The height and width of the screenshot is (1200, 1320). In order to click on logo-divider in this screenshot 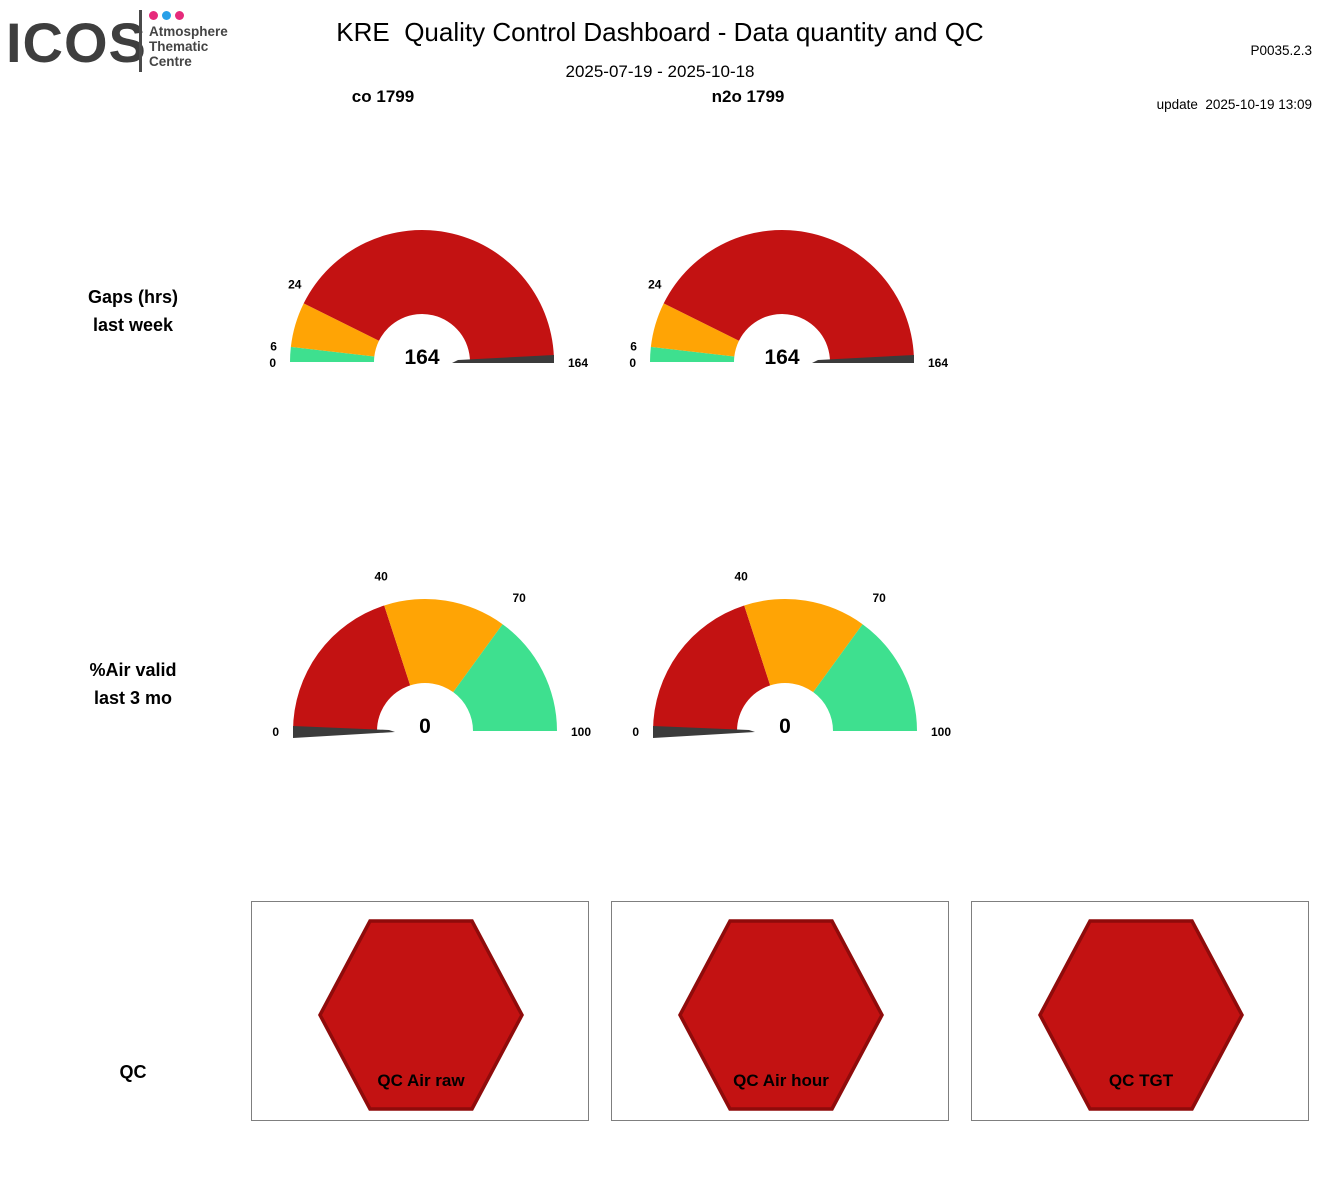, I will do `click(140, 41)`.